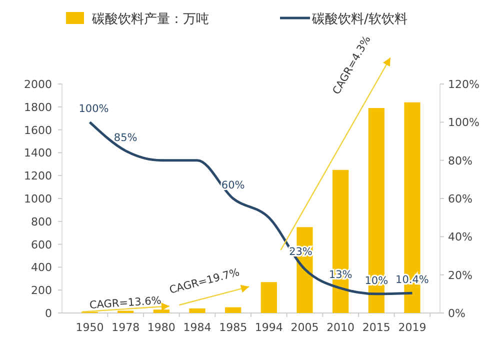 The image size is (500, 347). I want to click on data-label: 85%, so click(126, 138).